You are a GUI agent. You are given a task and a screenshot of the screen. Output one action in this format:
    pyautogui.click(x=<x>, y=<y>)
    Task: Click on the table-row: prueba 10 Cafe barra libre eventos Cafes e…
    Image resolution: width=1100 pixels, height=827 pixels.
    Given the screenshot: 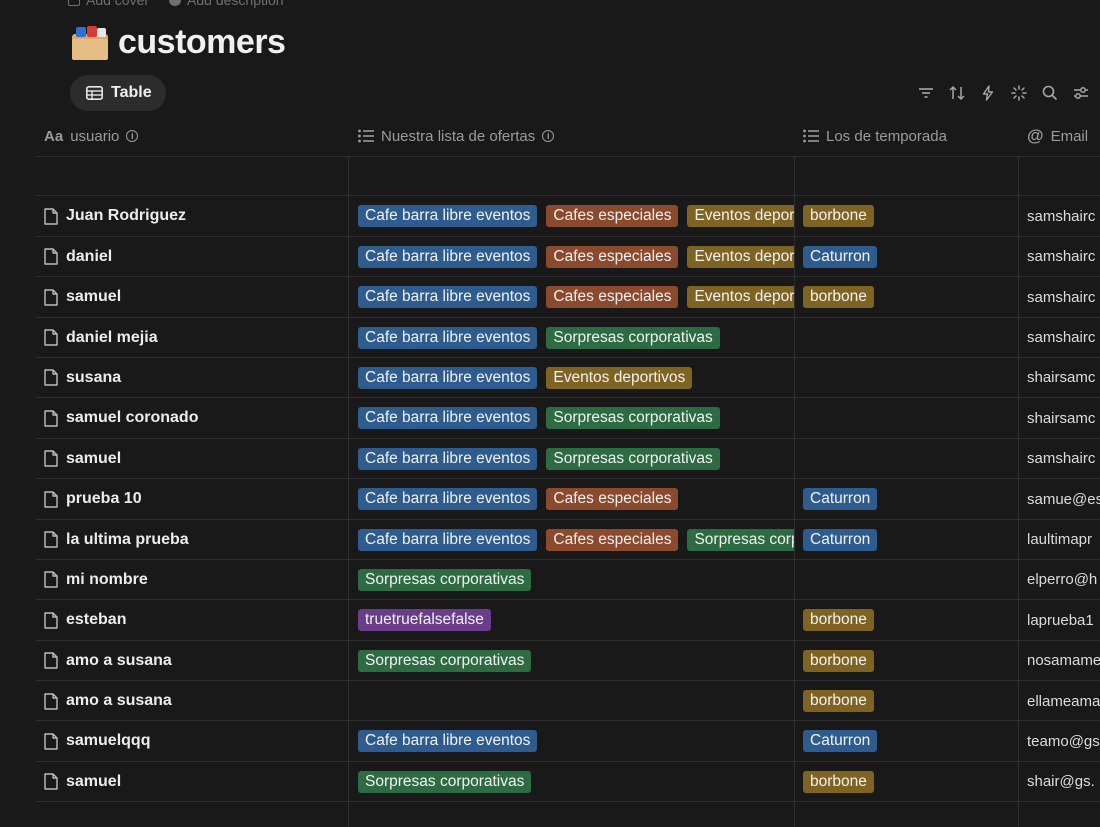 What is the action you would take?
    pyautogui.click(x=568, y=499)
    